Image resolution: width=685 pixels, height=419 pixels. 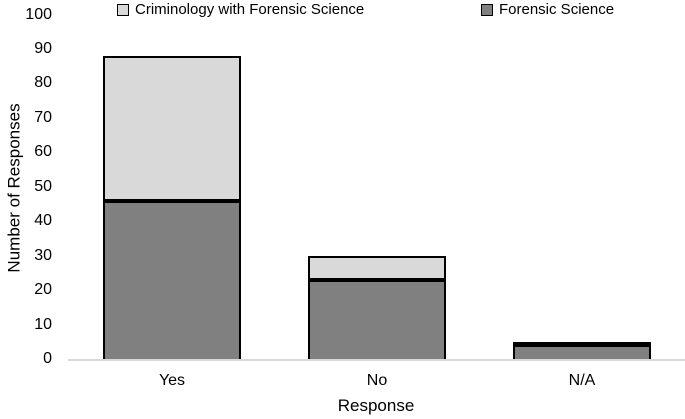 What do you see at coordinates (172, 279) in the screenshot?
I see `bar-segment-forensic-science-yes` at bounding box center [172, 279].